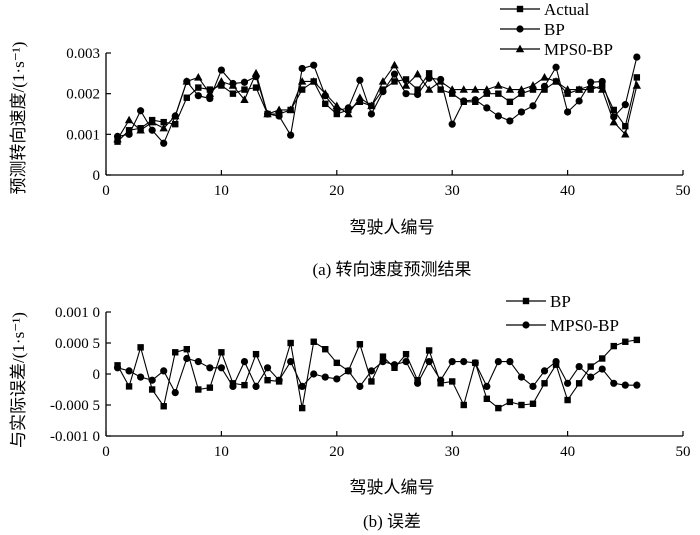 This screenshot has width=700, height=535. Describe the element at coordinates (18, 380) in the screenshot. I see `chart-b-ylabel: 与实际误差/(1·s⁻¹)` at that location.